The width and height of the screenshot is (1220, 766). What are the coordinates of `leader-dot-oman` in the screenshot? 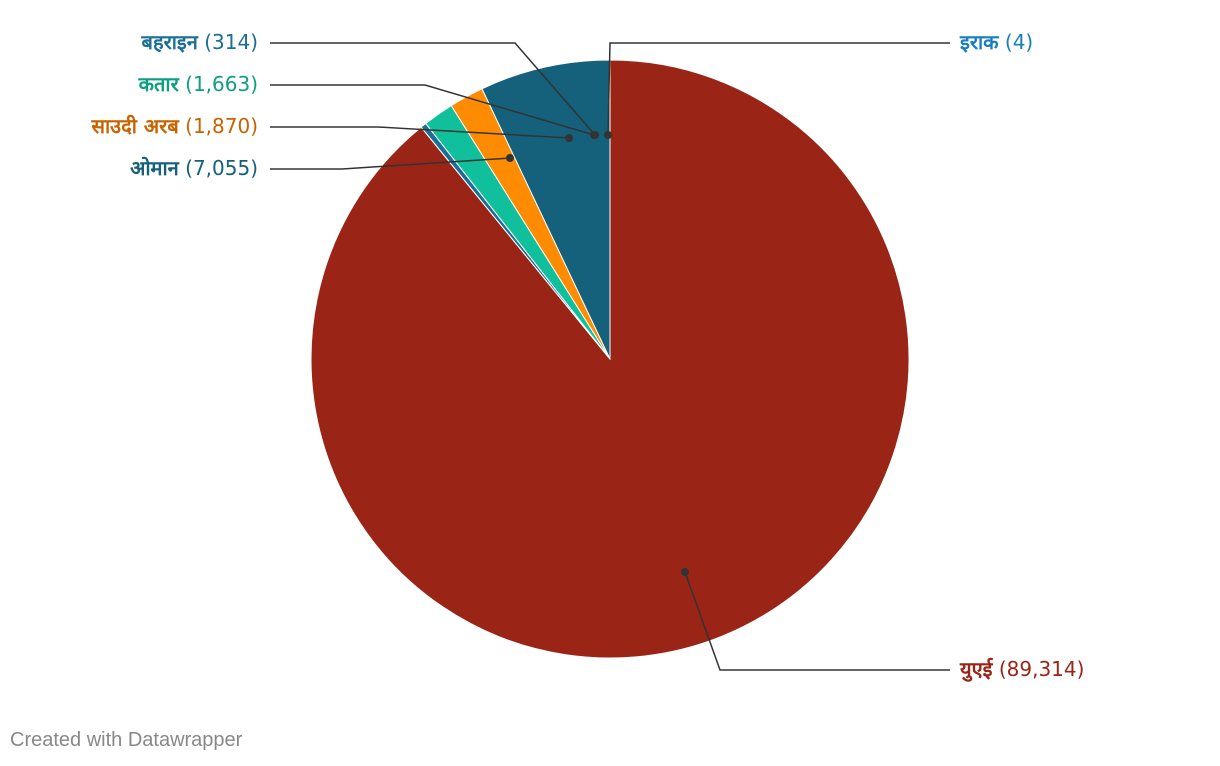 It's located at (510, 158).